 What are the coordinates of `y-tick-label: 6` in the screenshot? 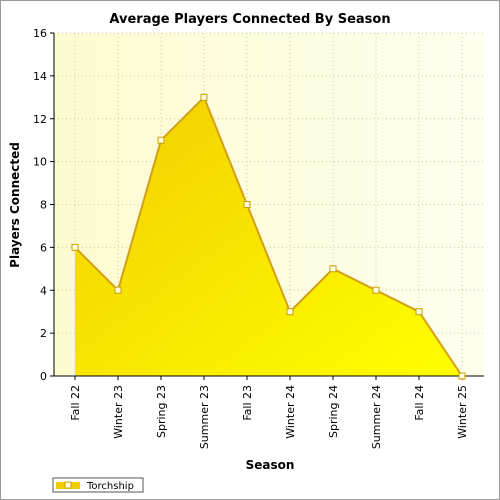 It's located at (43, 247).